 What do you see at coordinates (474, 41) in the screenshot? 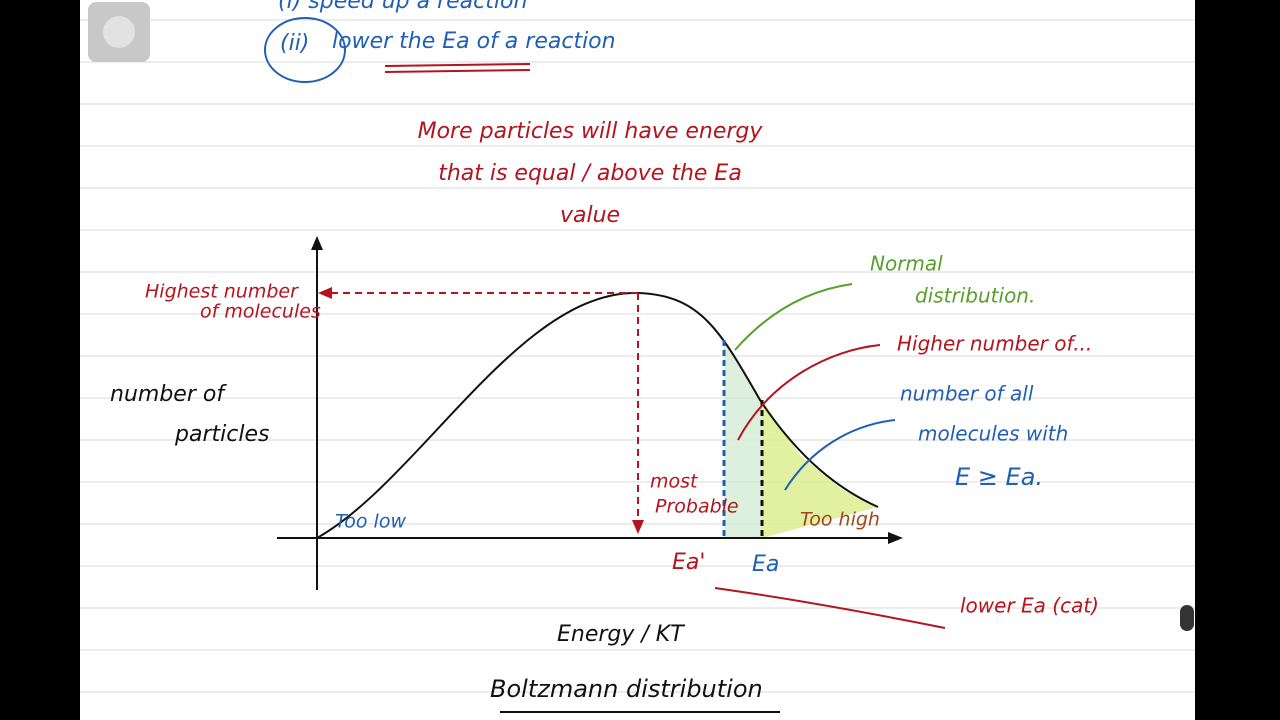
I see `note-line: lower the Ea of a reaction` at bounding box center [474, 41].